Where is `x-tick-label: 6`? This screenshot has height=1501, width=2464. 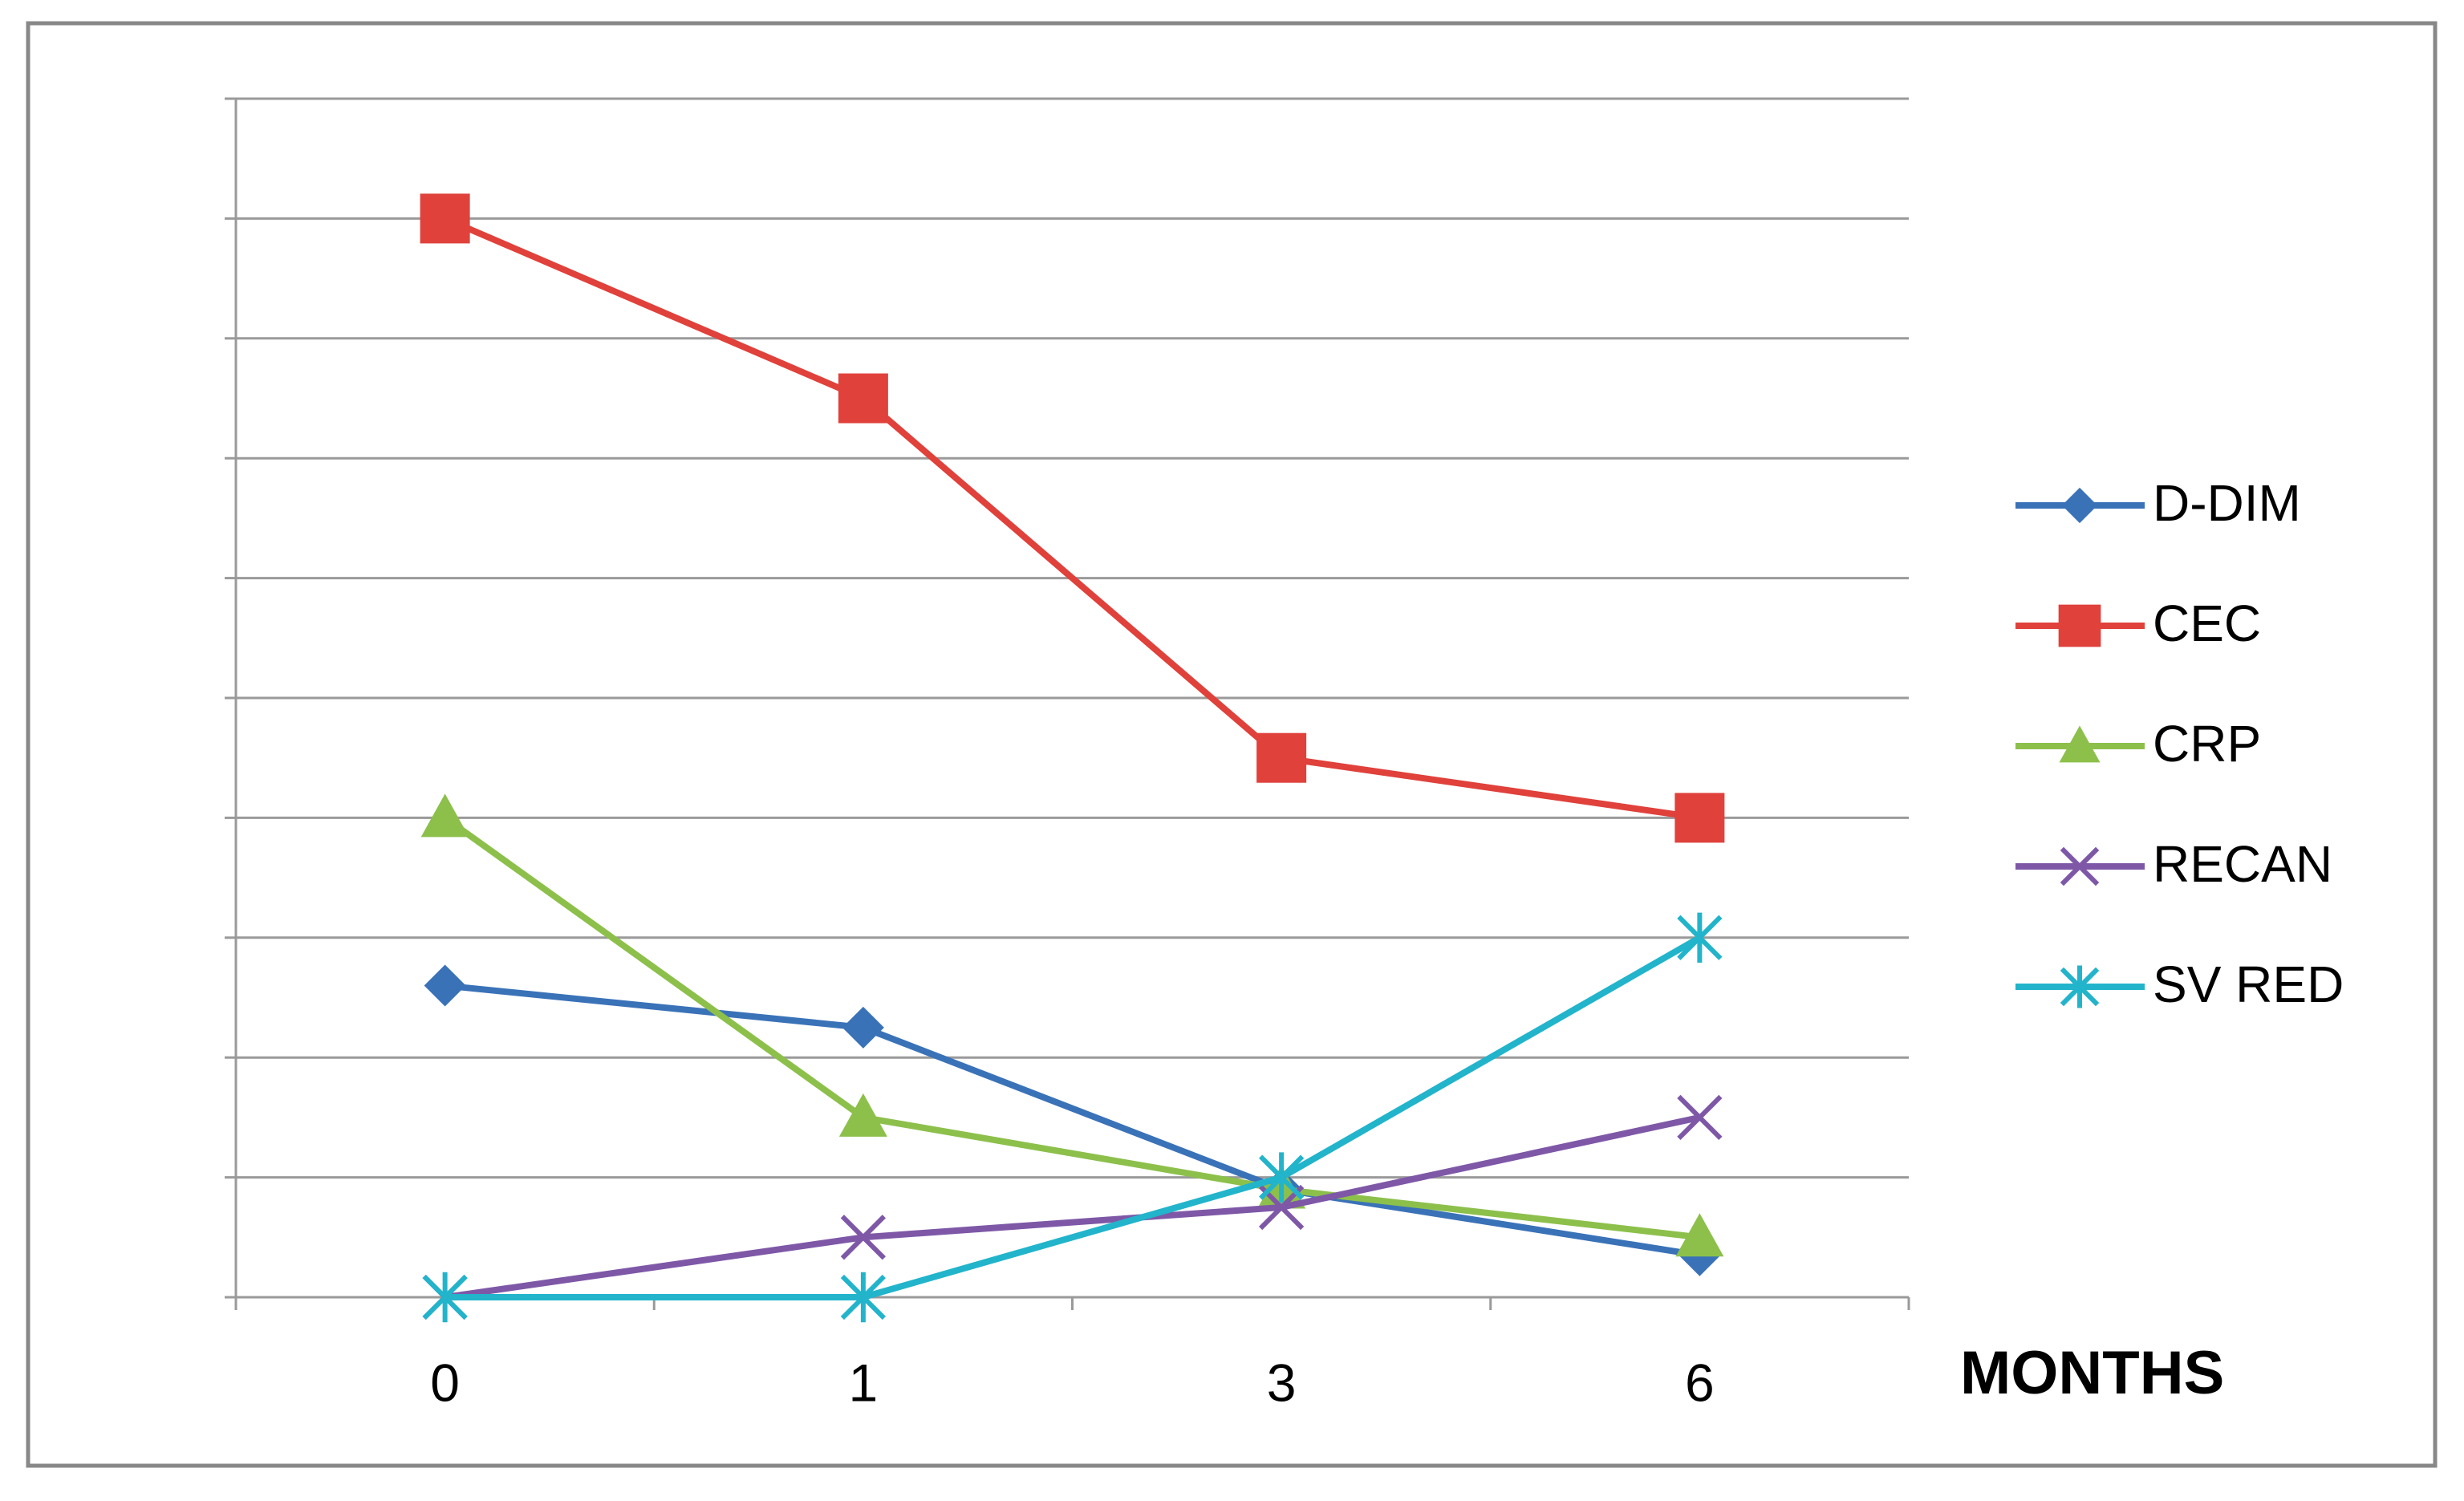
x-tick-label: 6 is located at coordinates (1700, 1382).